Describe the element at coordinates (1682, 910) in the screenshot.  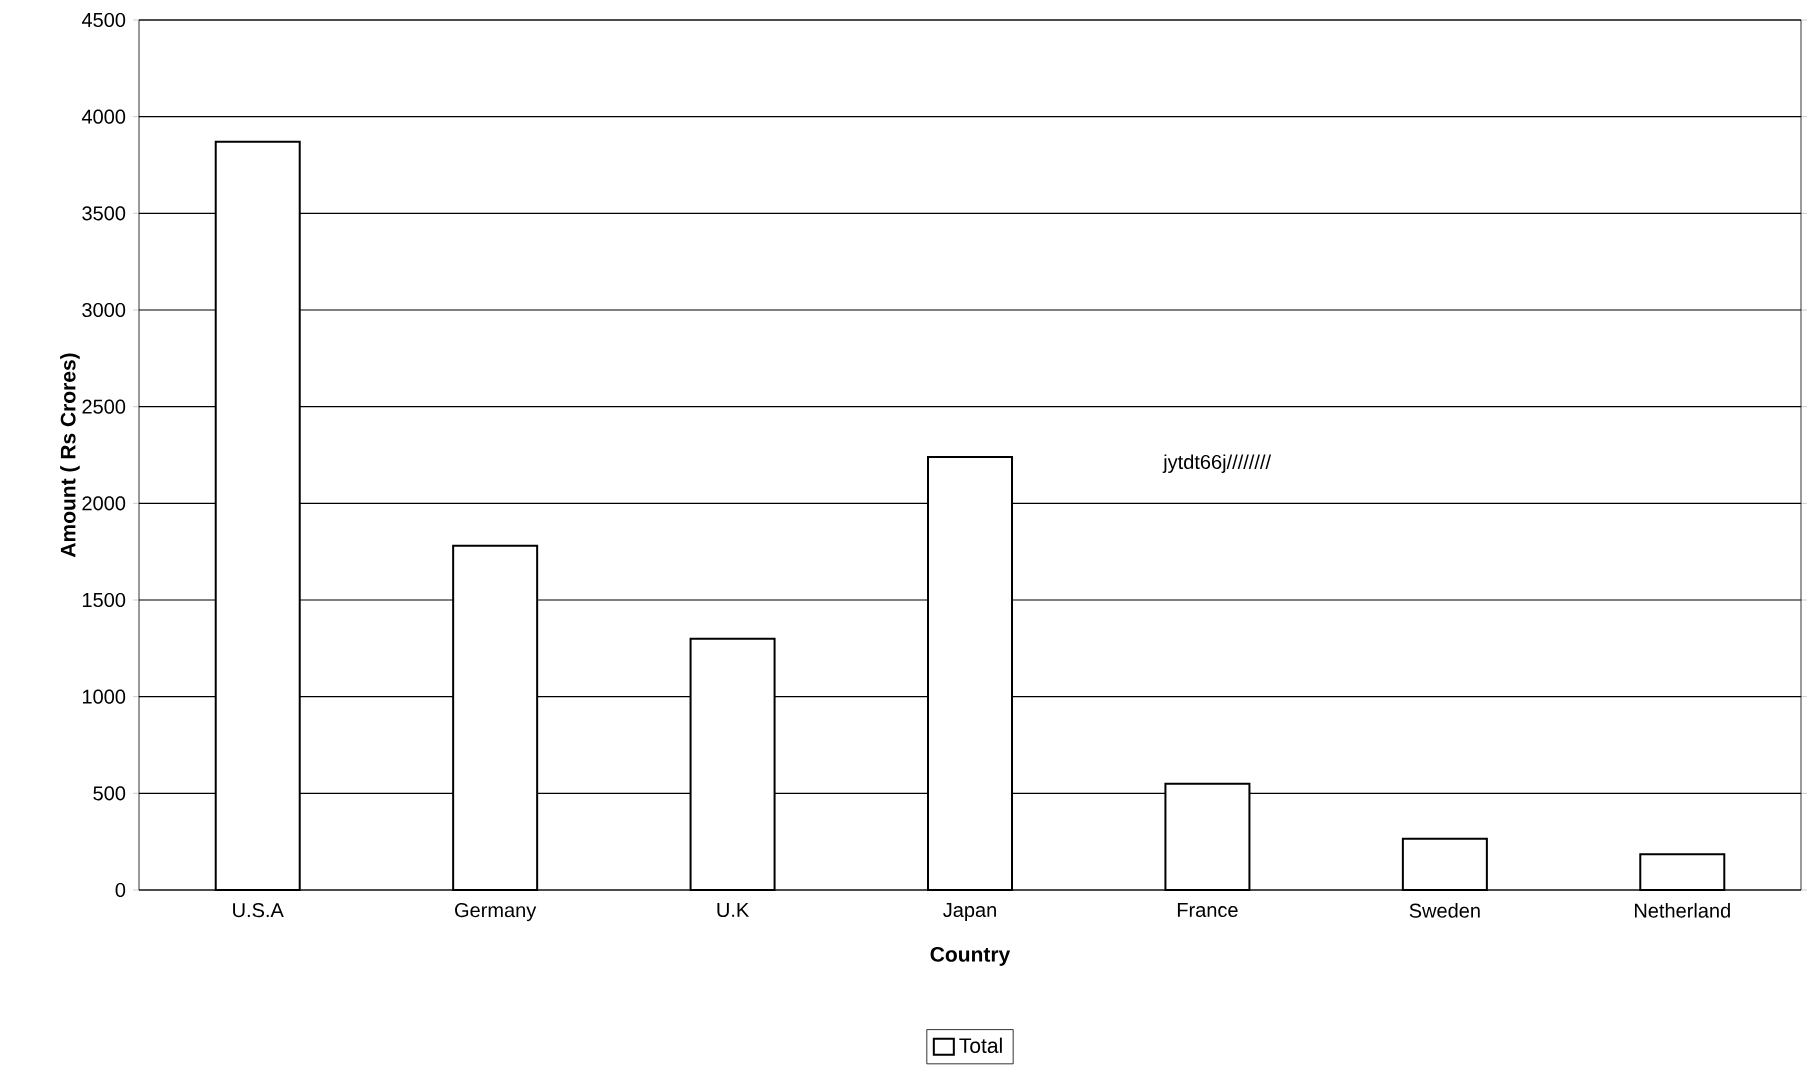
I see `x-tick-label: Netherland` at that location.